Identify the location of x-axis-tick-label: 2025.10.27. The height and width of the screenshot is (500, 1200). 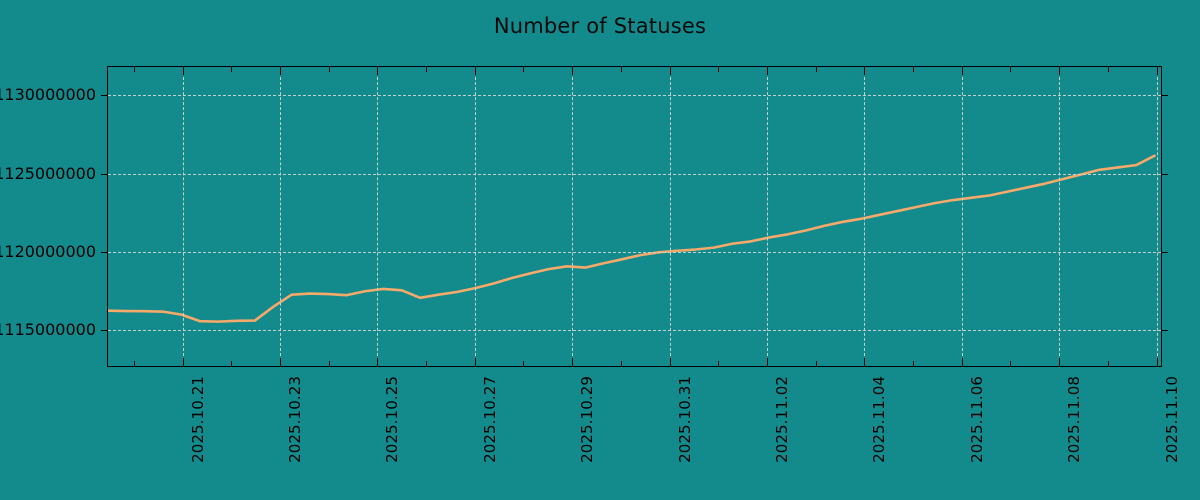
(489, 419).